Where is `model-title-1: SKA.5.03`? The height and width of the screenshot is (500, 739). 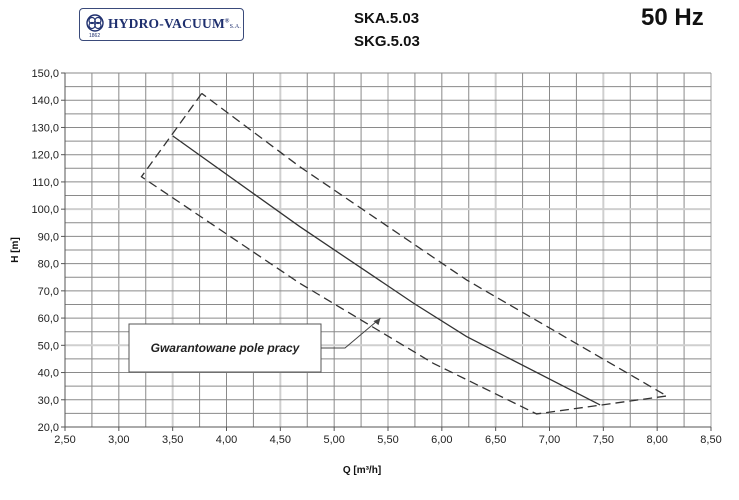 model-title-1: SKA.5.03 is located at coordinates (387, 18).